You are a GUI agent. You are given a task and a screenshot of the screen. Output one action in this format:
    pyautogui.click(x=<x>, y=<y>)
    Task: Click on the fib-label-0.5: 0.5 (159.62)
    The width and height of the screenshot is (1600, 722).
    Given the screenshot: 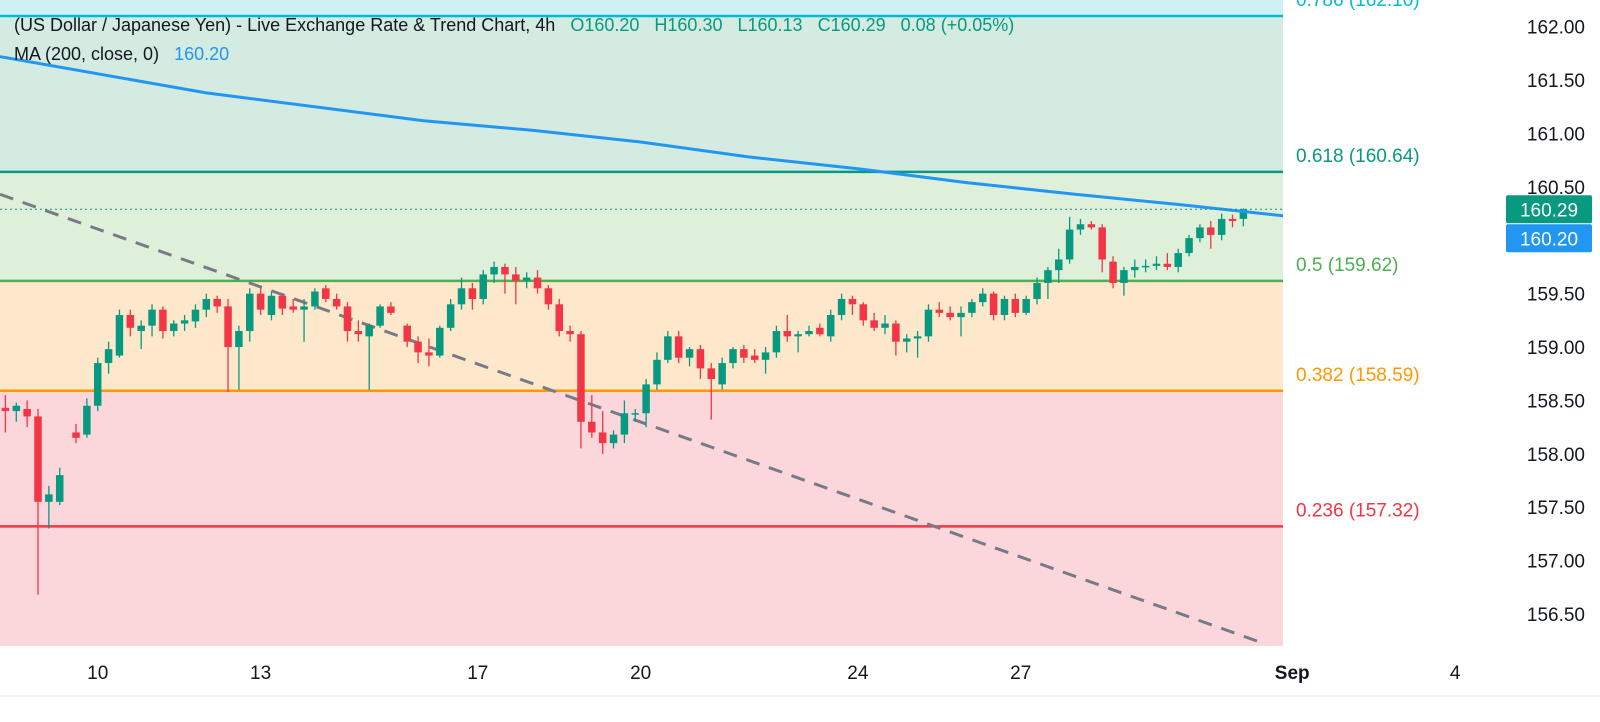 What is the action you would take?
    pyautogui.click(x=1347, y=265)
    